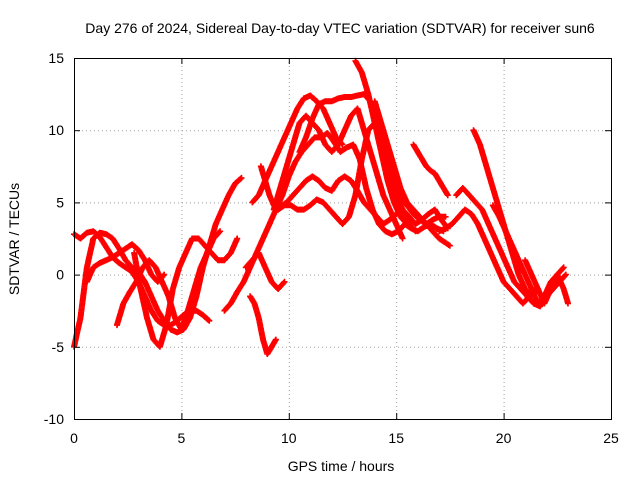 The height and width of the screenshot is (480, 640). What do you see at coordinates (504, 438) in the screenshot?
I see `x-tick-label: 20` at bounding box center [504, 438].